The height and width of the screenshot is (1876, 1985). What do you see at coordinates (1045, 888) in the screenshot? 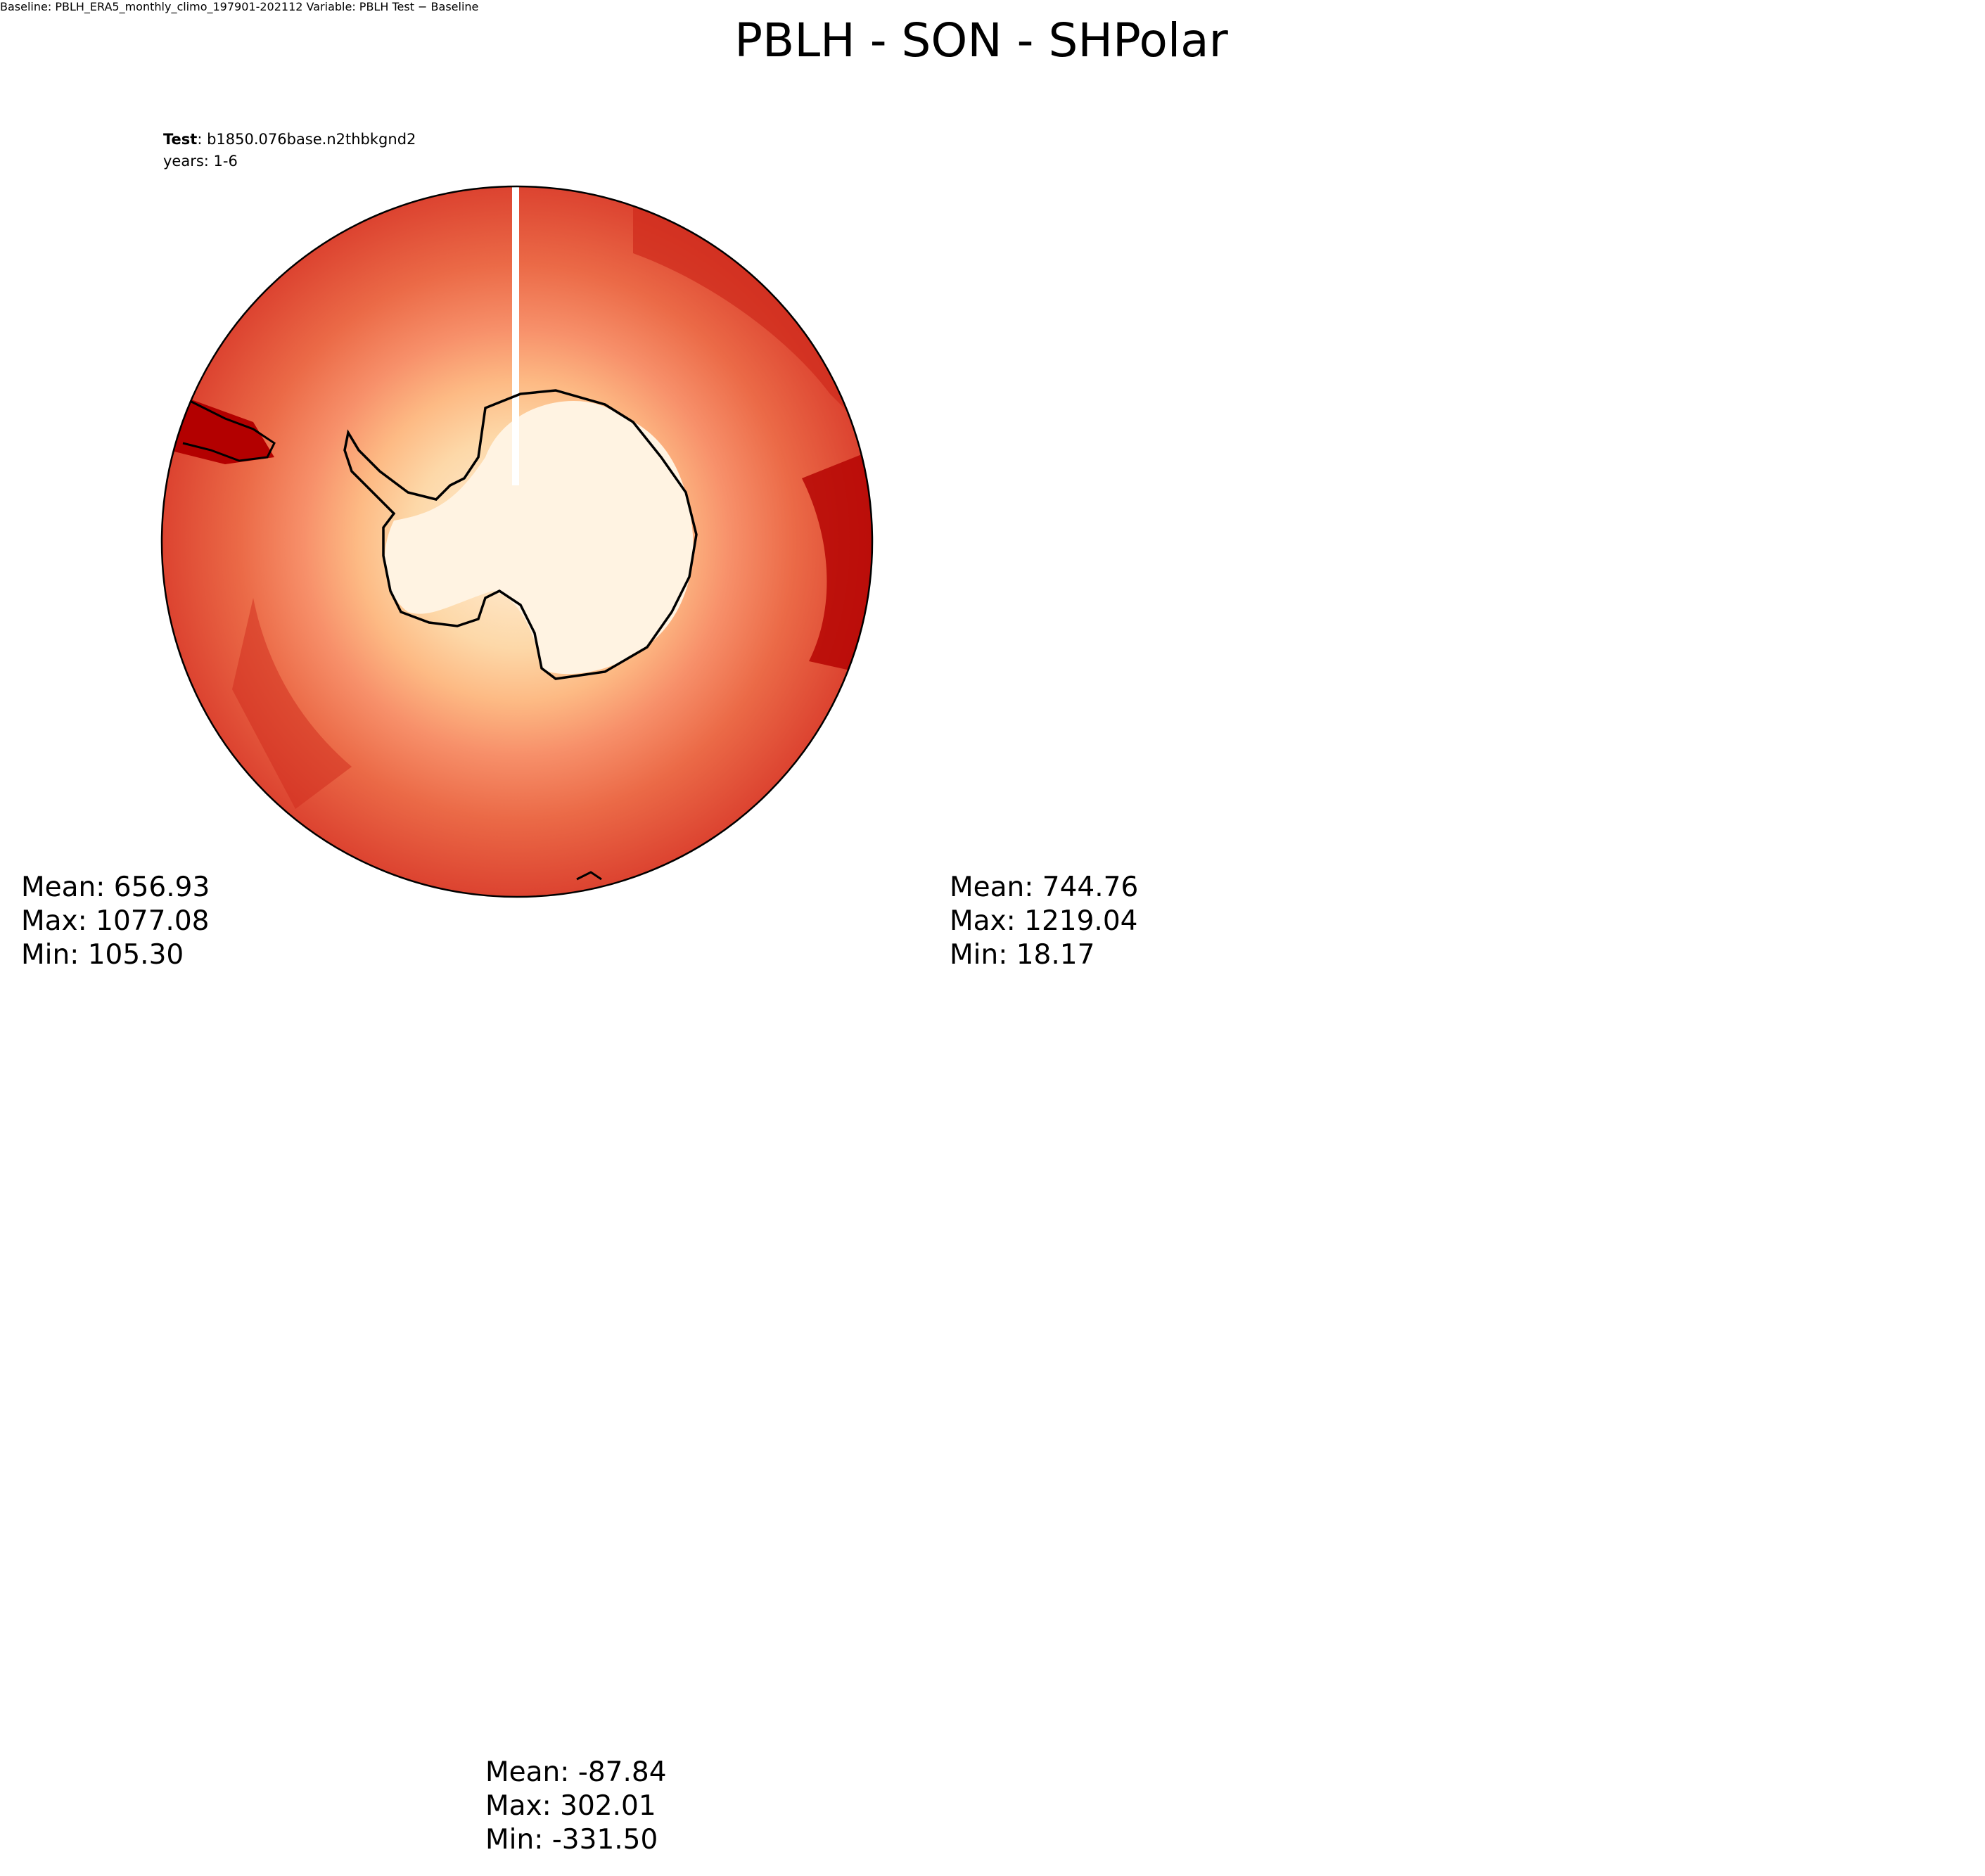
I see `baseline-stat-mean: Mean: 744.76` at bounding box center [1045, 888].